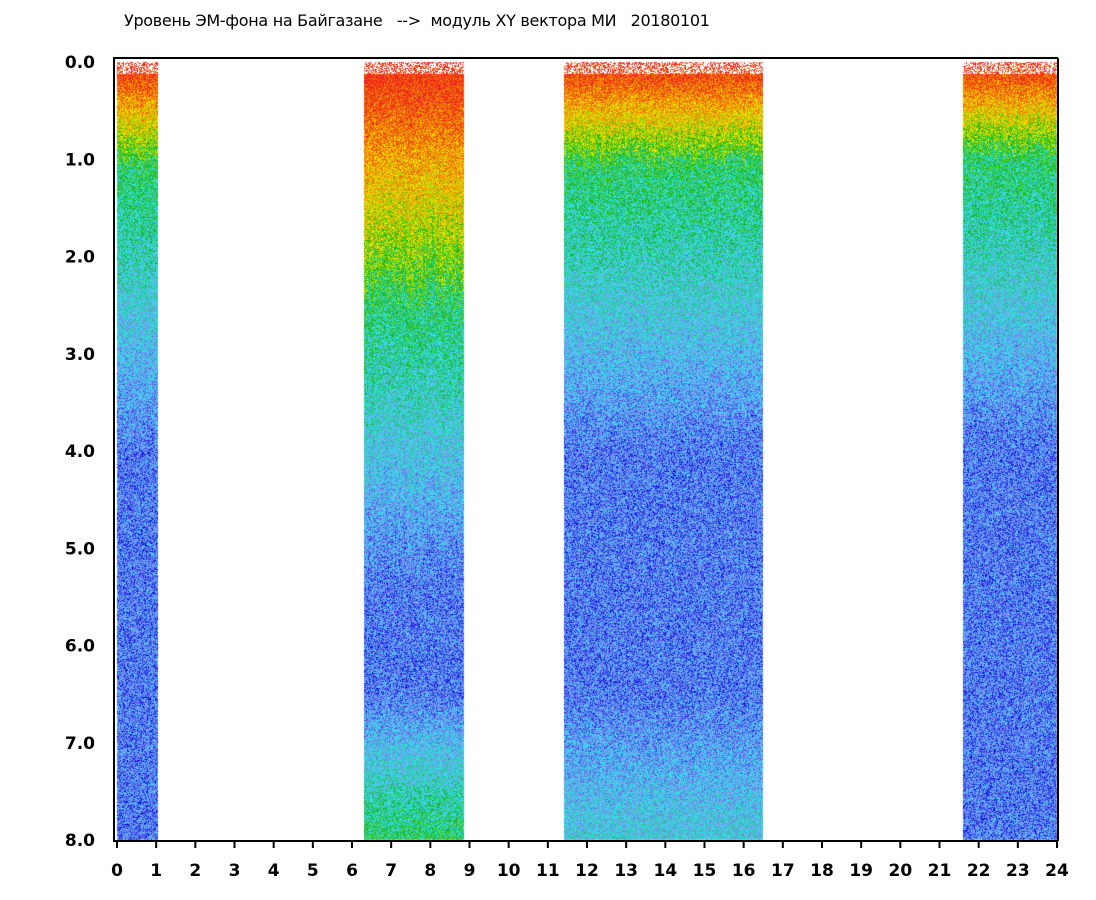 The height and width of the screenshot is (900, 1096). Describe the element at coordinates (117, 871) in the screenshot. I see `x-tick-label: 0` at that location.